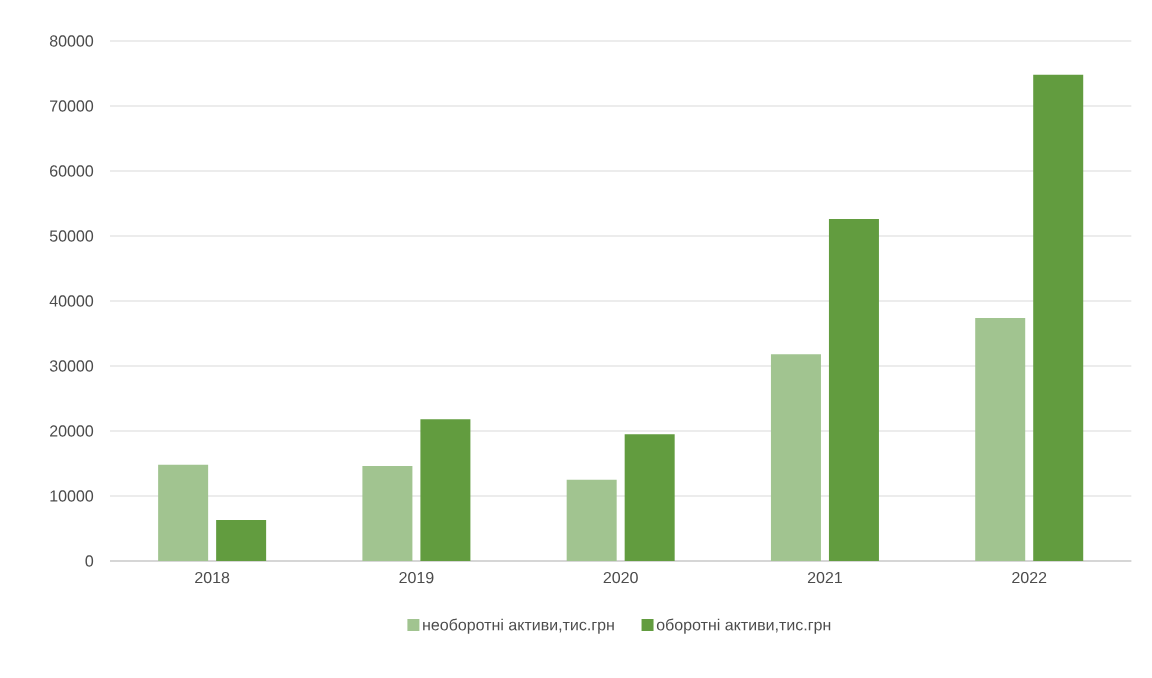 Image resolution: width=1152 pixels, height=678 pixels. I want to click on y-tick-label: 30000, so click(71, 366).